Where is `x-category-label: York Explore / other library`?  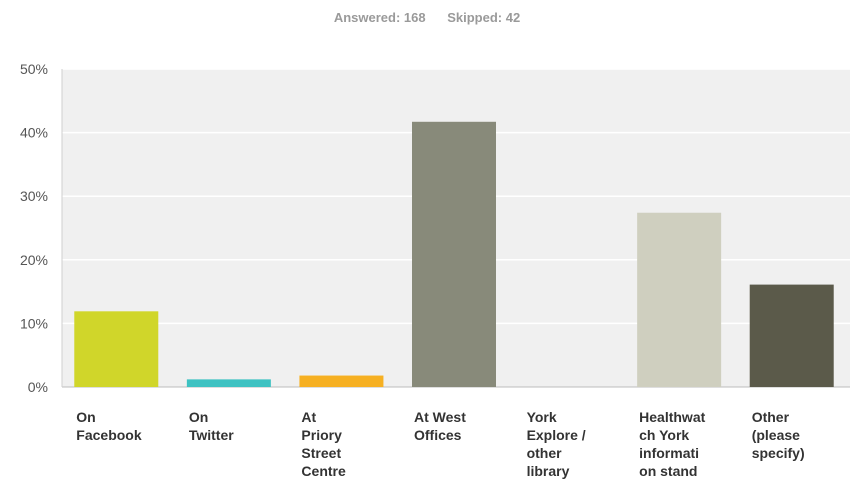
x-category-label: York Explore / other library is located at coordinates (556, 444).